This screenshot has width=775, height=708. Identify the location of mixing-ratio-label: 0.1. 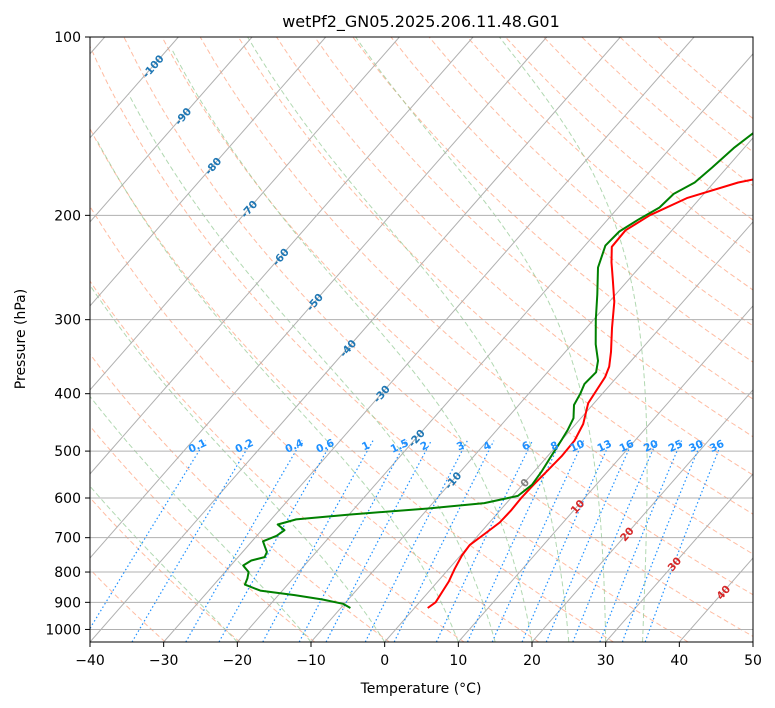
(198, 446).